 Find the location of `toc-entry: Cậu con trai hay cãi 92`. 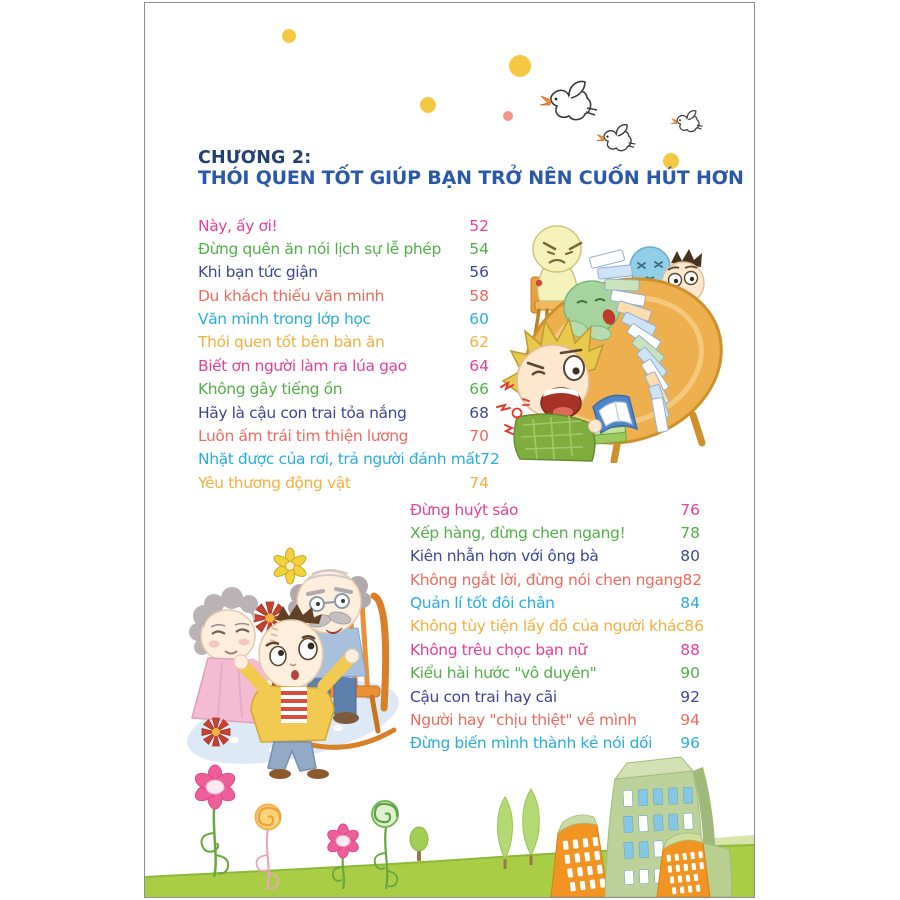

toc-entry: Cậu con trai hay cãi 92 is located at coordinates (555, 696).